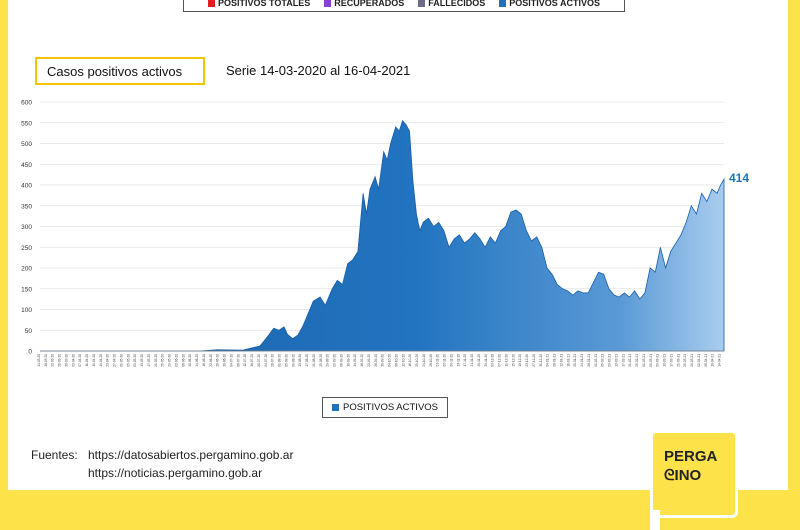 The image size is (800, 530). I want to click on x-tick-label: 28-10-20, so click(431, 360).